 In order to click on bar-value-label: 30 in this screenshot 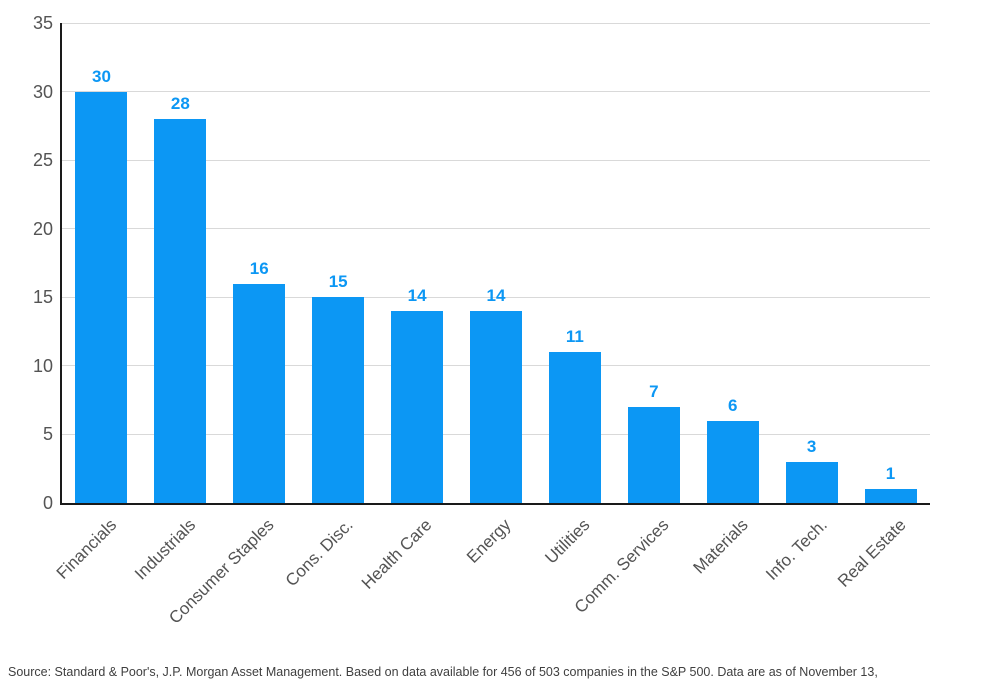, I will do `click(101, 76)`.